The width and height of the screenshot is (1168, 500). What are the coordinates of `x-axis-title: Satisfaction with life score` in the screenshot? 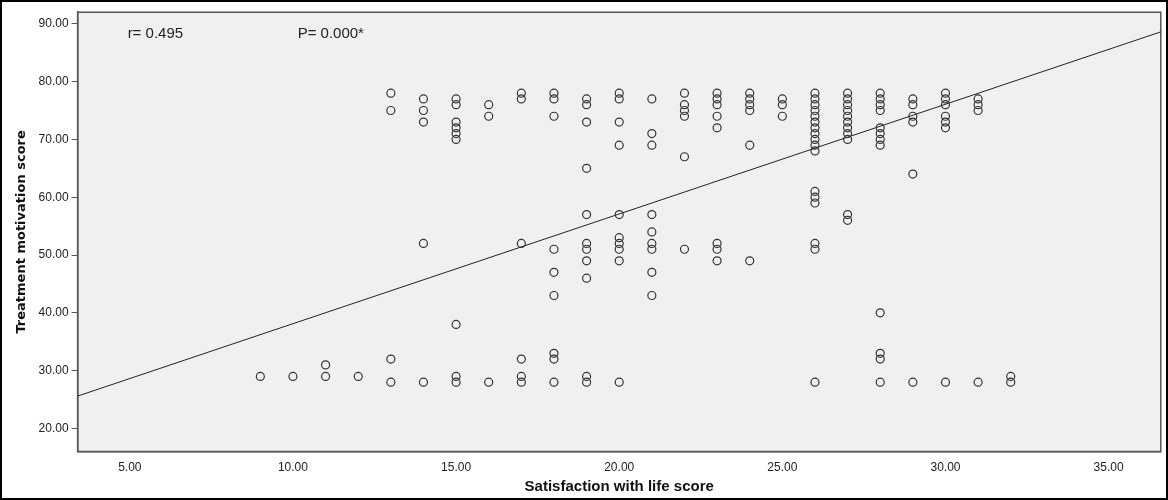 It's located at (619, 486).